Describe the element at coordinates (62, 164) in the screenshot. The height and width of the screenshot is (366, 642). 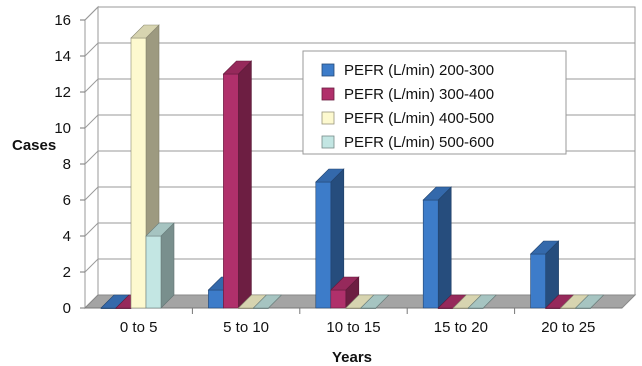
I see `y-tick-labels: 0 2 4 6 8 10 12 14 16` at that location.